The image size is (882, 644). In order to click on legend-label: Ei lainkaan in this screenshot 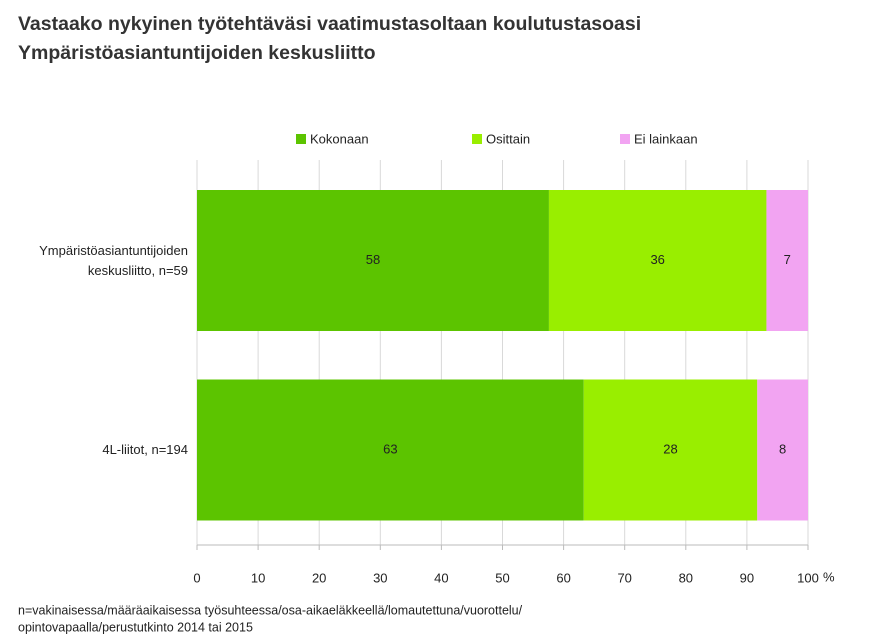, I will do `click(666, 138)`.